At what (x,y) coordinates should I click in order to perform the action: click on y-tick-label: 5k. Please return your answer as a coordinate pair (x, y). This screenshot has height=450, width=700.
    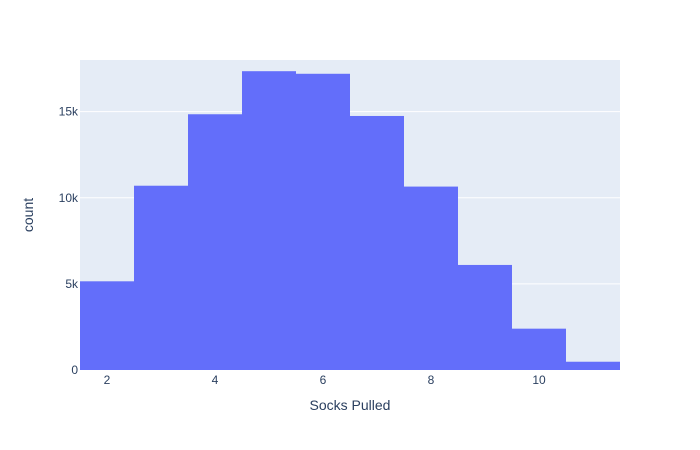
    Looking at the image, I should click on (72, 284).